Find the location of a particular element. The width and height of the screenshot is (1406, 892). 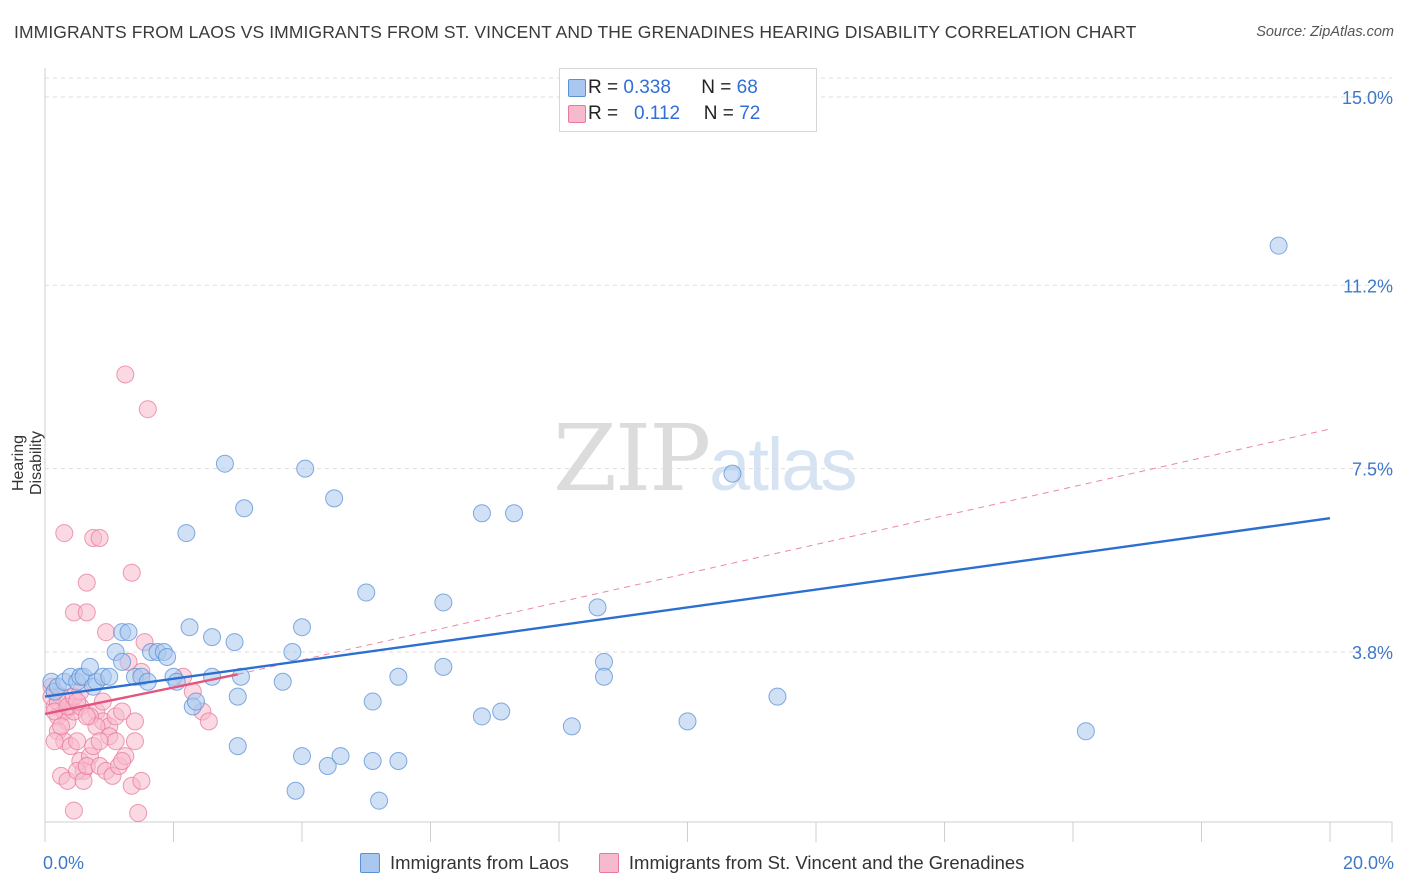

legend-row-svg: R = 0.112 N = 72 is located at coordinates (664, 114).